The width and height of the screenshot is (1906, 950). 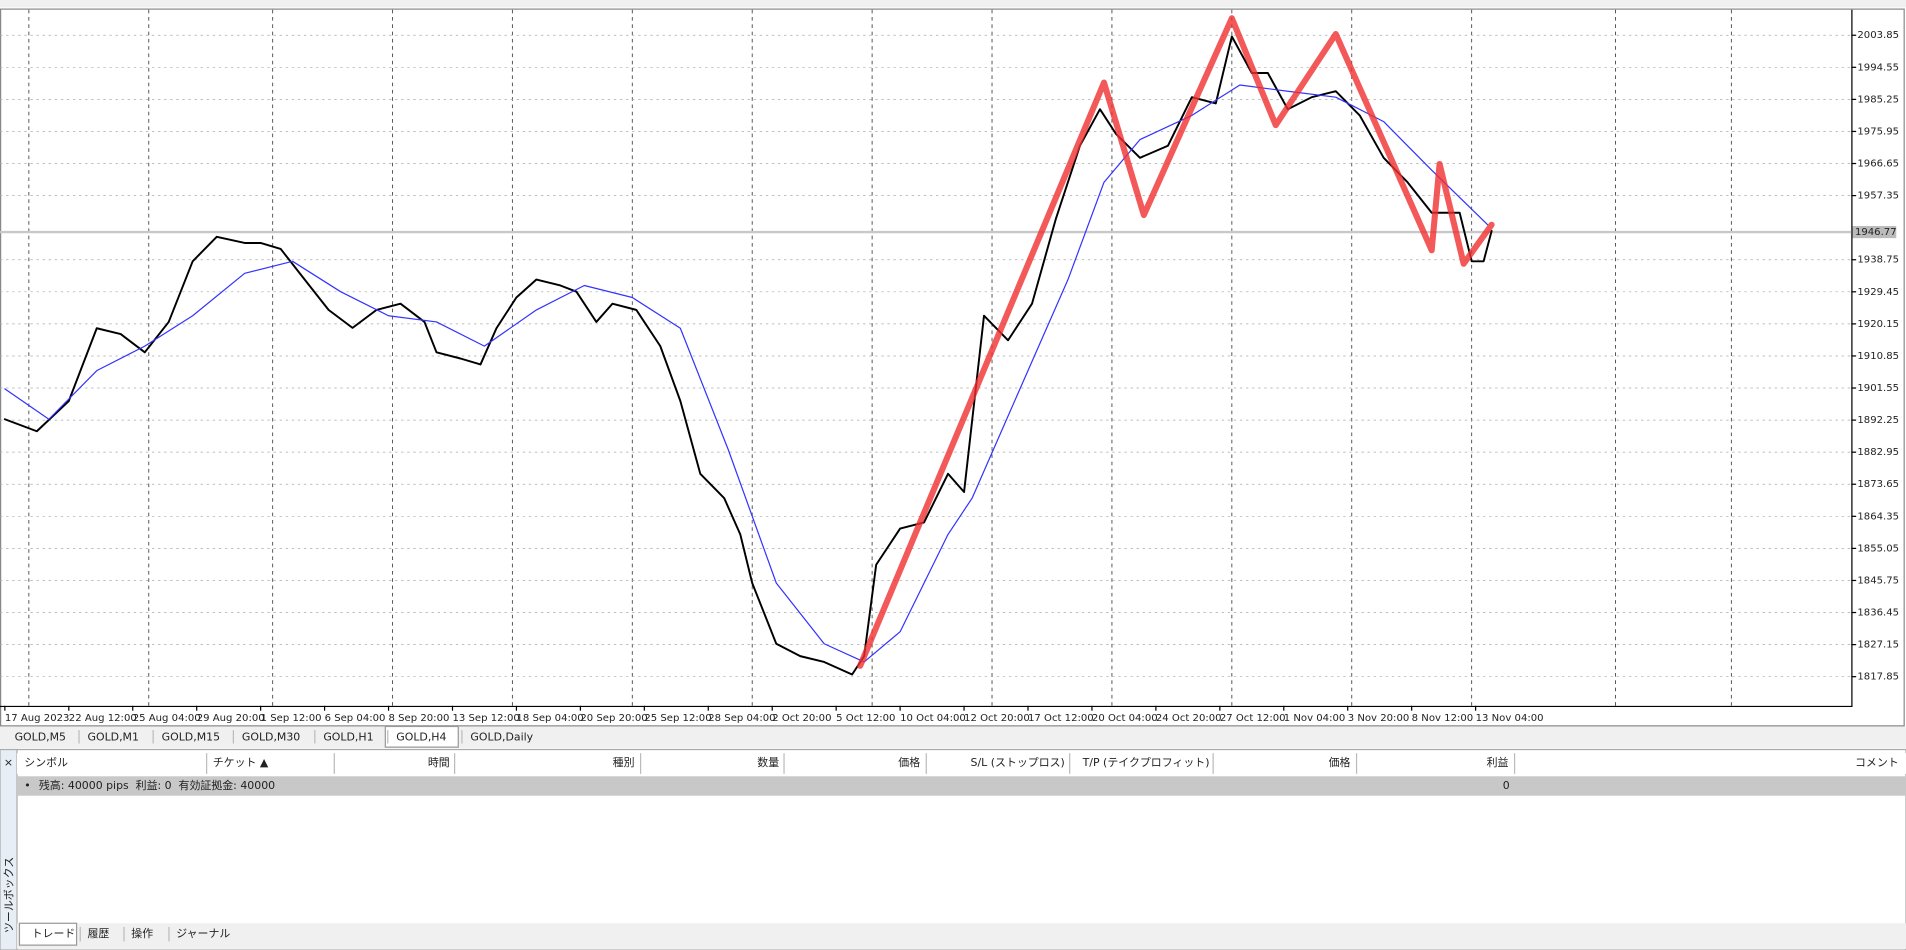 I want to click on x-tick-label: 8 Sep 20:00, so click(x=419, y=718).